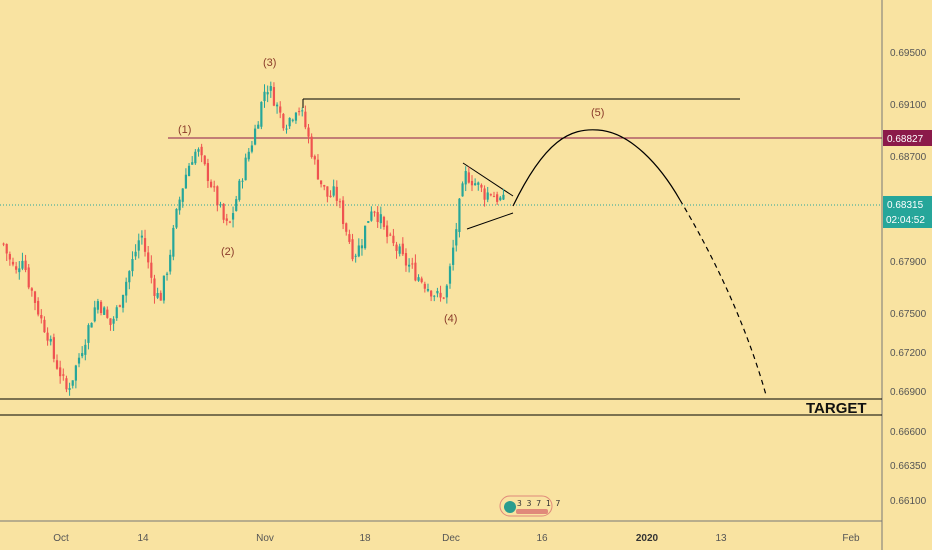 Image resolution: width=932 pixels, height=550 pixels. What do you see at coordinates (851, 538) in the screenshot?
I see `x-tick-label: Feb` at bounding box center [851, 538].